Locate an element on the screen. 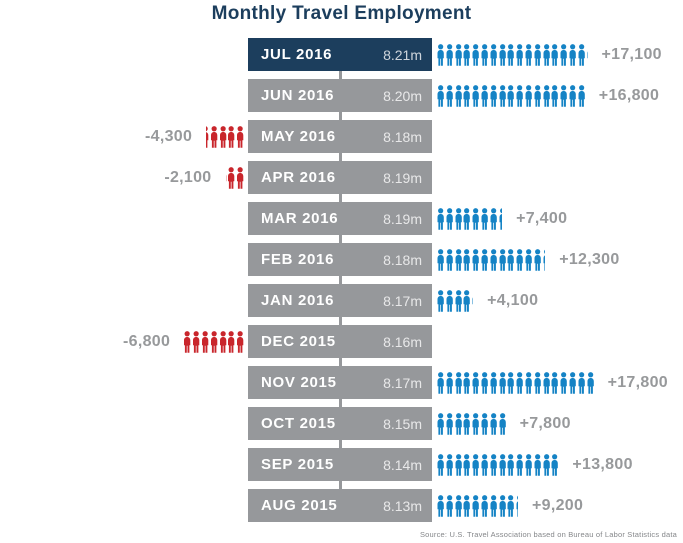 The image size is (683, 543). month-block: JAN 2016 8.17m is located at coordinates (340, 300).